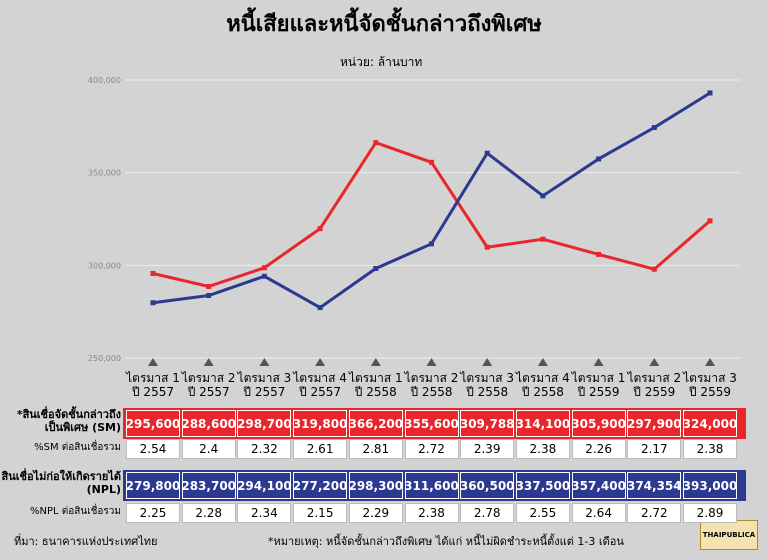 This screenshot has width=768, height=559. Describe the element at coordinates (375, 449) in the screenshot. I see `pct-cell: 2.81` at that location.